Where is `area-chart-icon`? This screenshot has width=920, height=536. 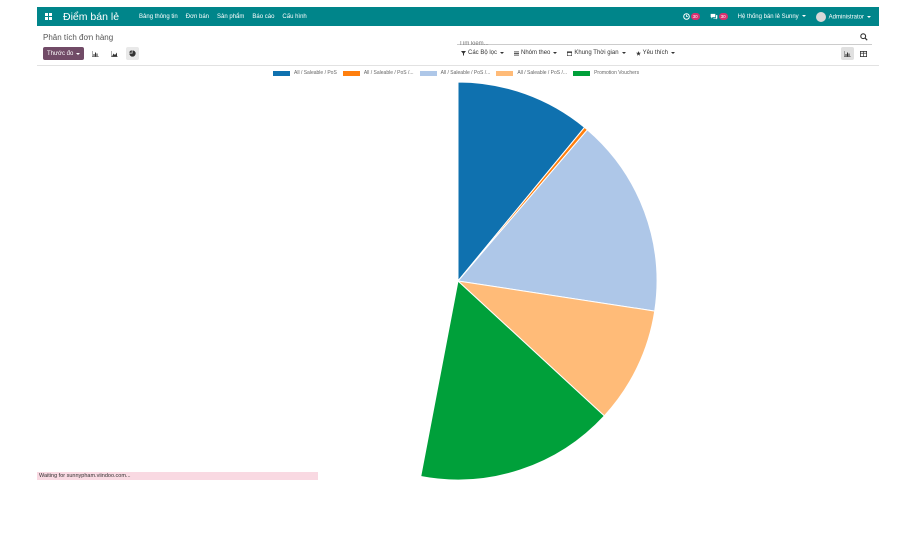 area-chart-icon is located at coordinates (114, 53).